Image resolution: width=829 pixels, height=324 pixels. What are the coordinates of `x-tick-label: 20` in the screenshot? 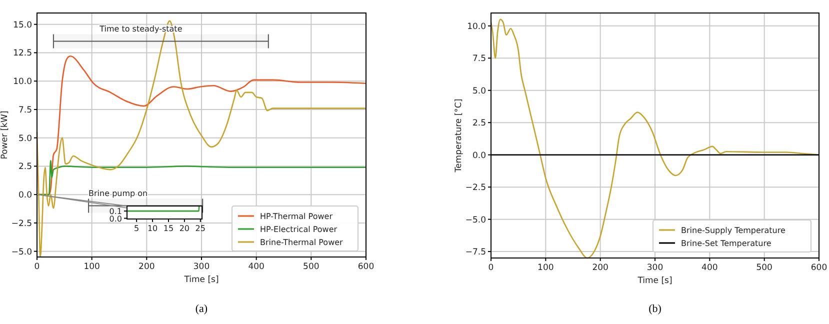 It's located at (184, 228).